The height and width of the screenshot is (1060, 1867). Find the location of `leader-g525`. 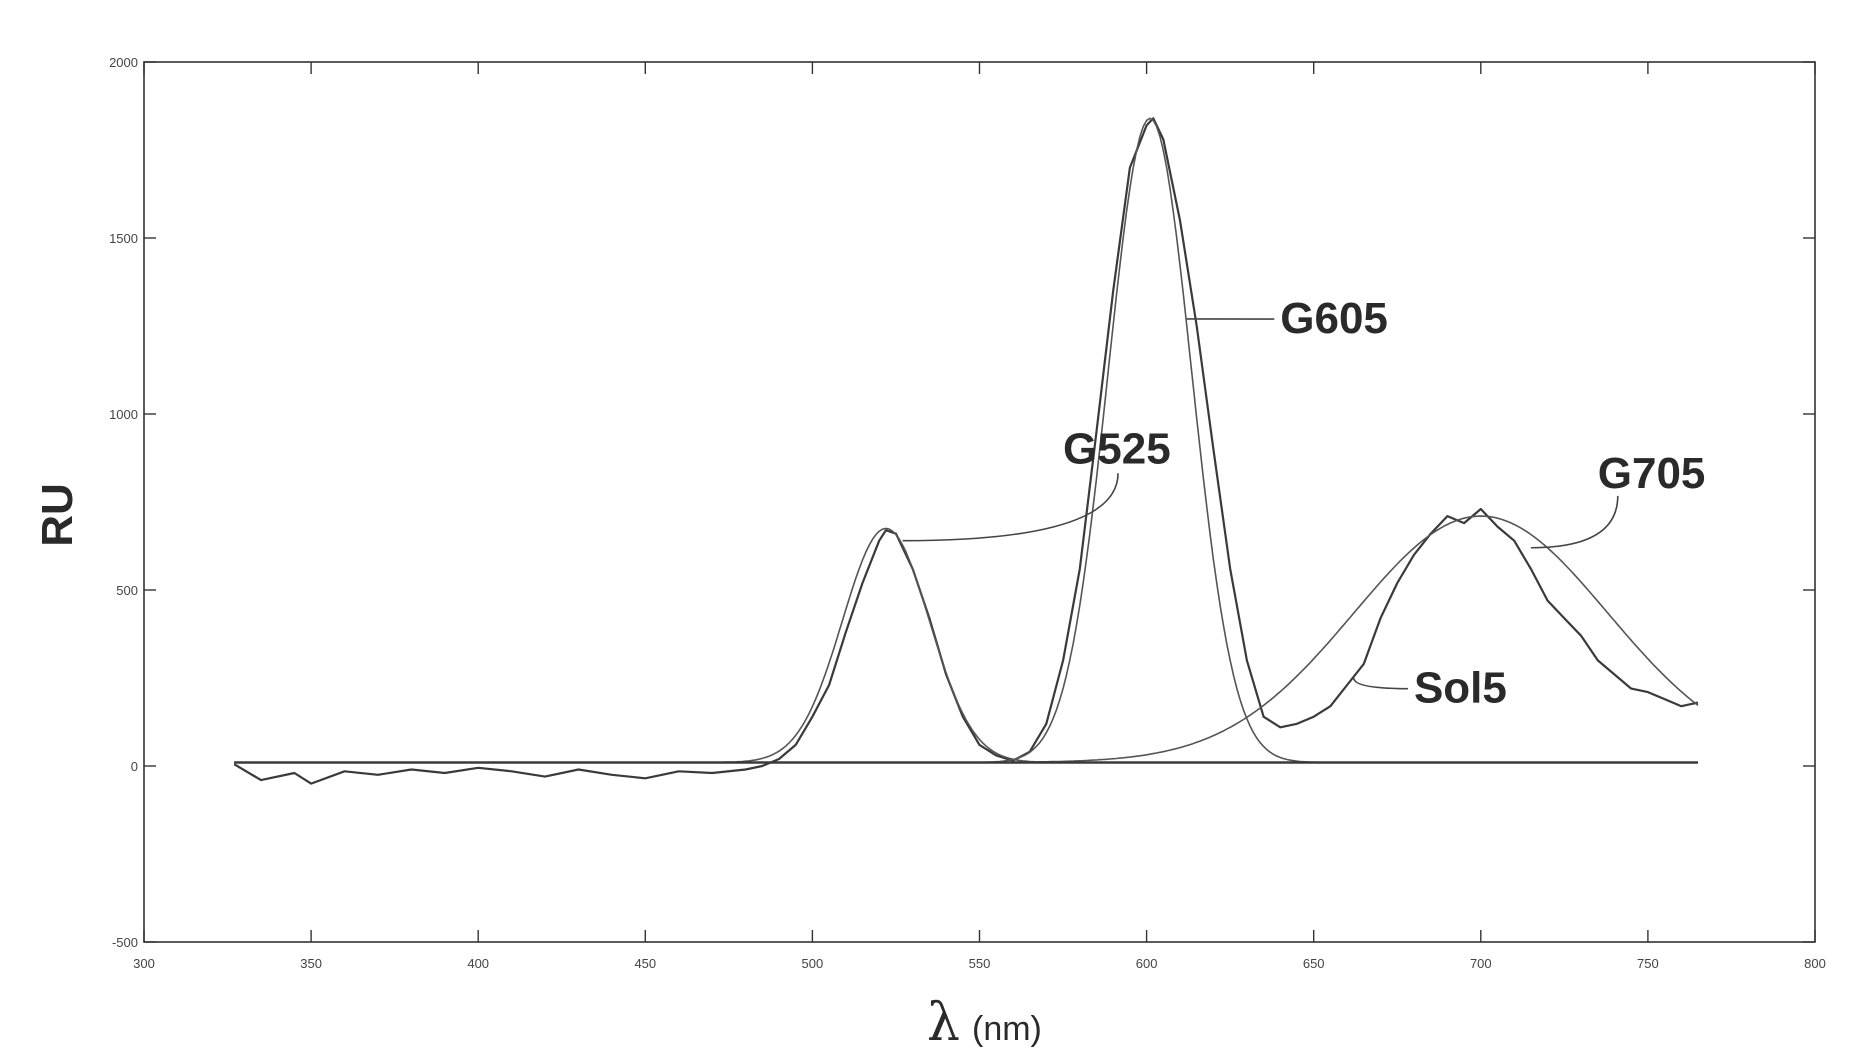

leader-g525 is located at coordinates (1010, 507).